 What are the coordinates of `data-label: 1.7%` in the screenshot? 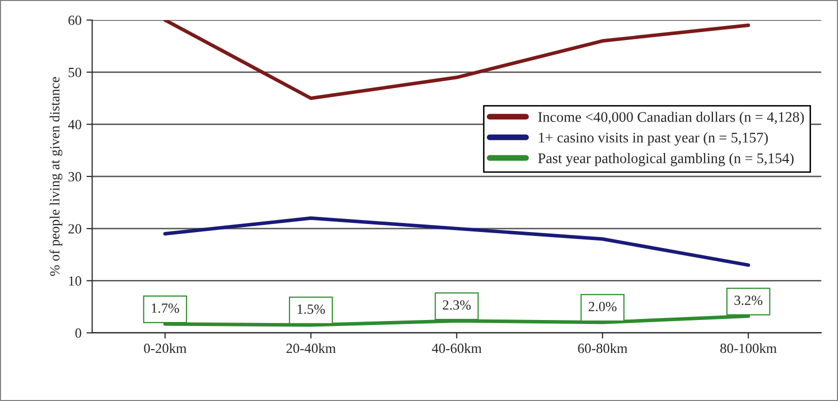 It's located at (166, 308).